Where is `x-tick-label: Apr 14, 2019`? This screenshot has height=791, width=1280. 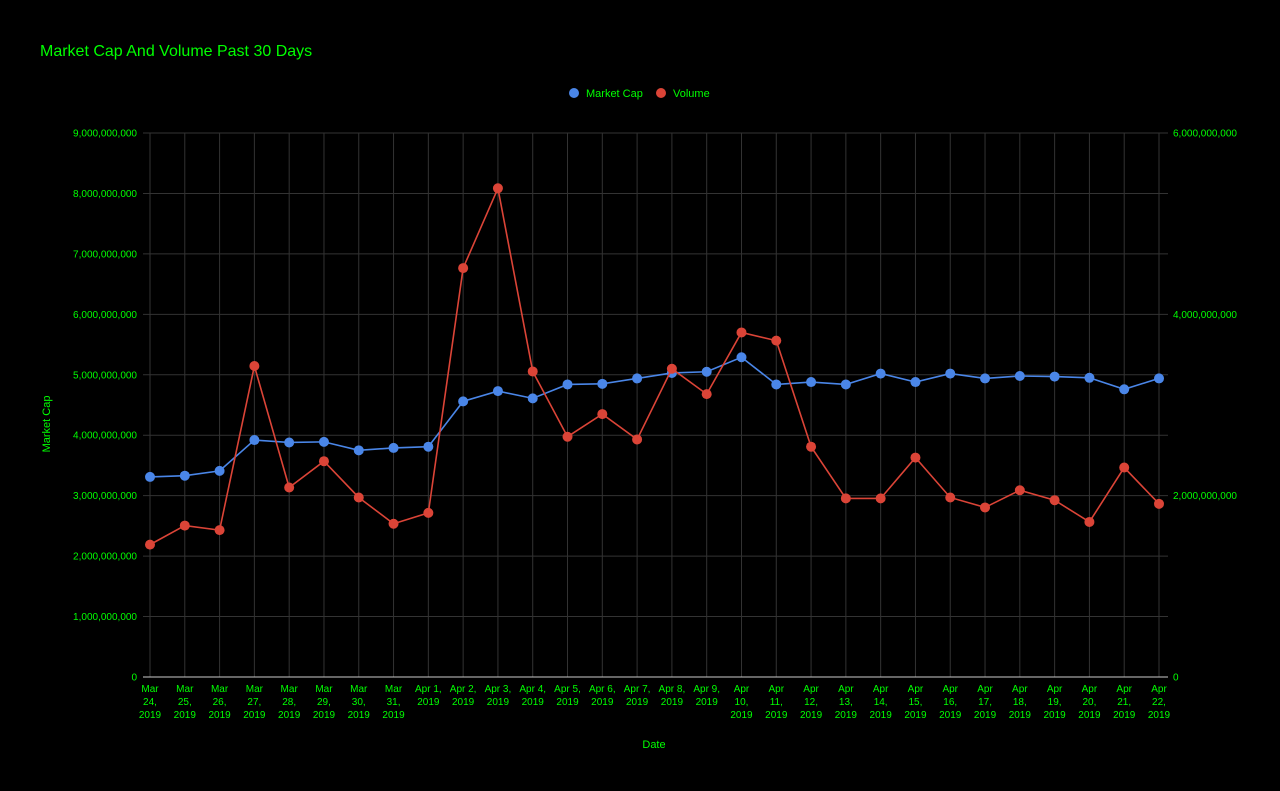 x-tick-label: Apr 14, 2019 is located at coordinates (881, 702).